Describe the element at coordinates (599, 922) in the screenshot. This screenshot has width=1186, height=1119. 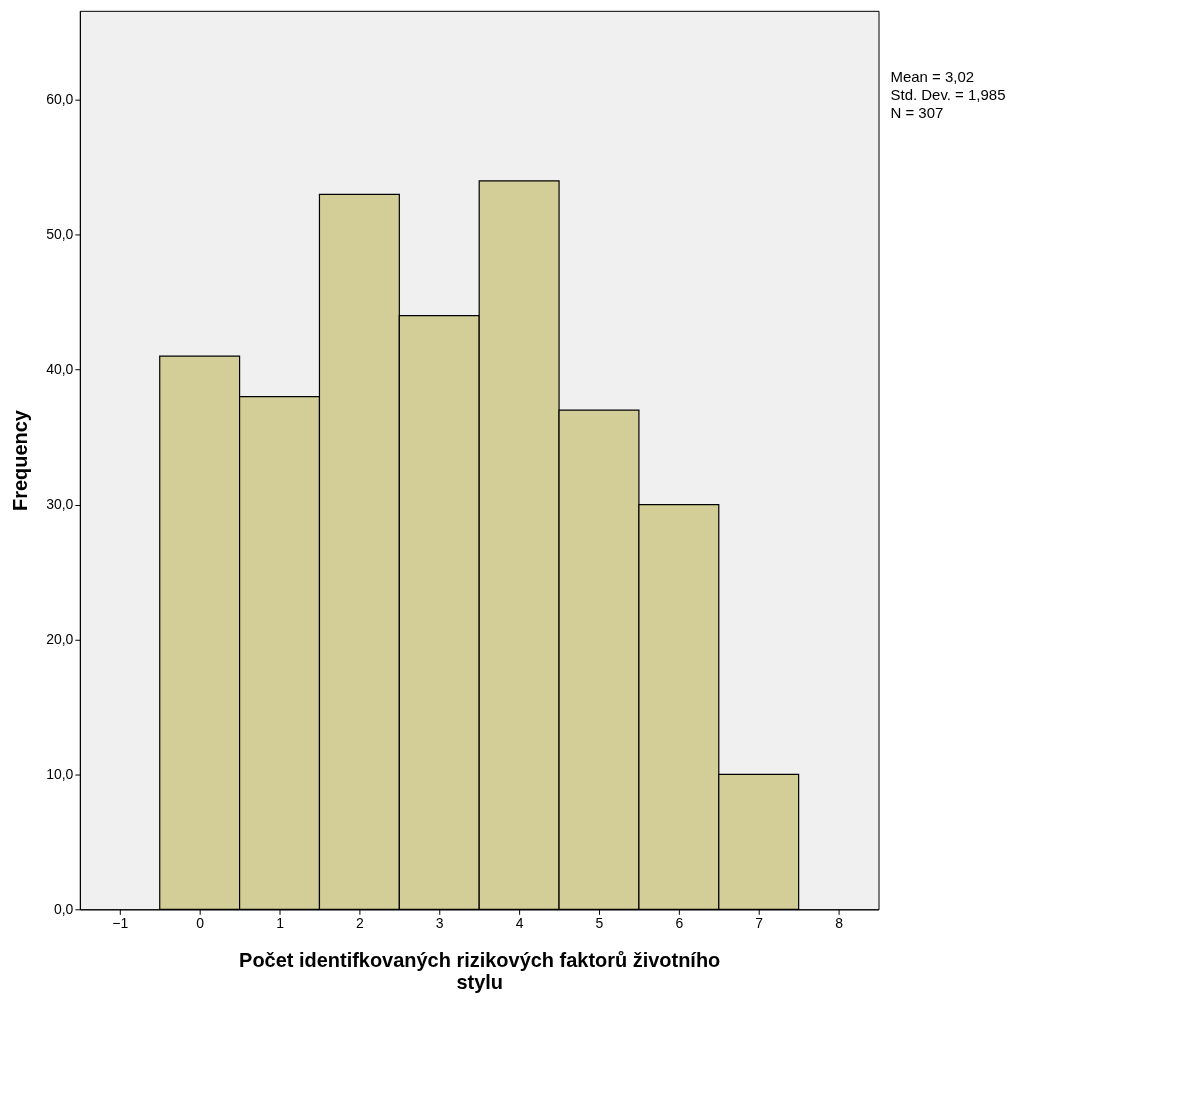
I see `x-tick-label: 5` at that location.